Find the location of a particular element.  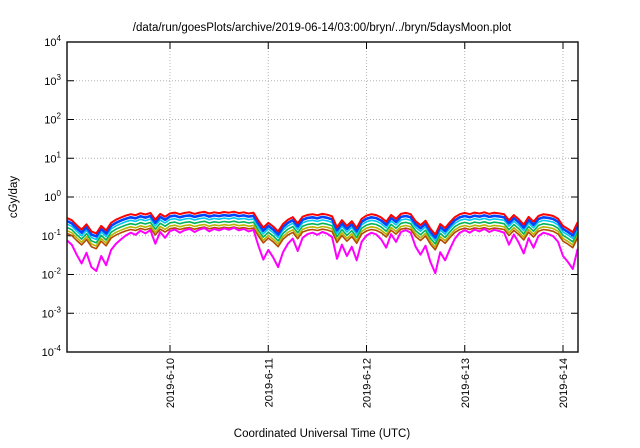

x-tick-label: 2019-6-10 is located at coordinates (171, 383).